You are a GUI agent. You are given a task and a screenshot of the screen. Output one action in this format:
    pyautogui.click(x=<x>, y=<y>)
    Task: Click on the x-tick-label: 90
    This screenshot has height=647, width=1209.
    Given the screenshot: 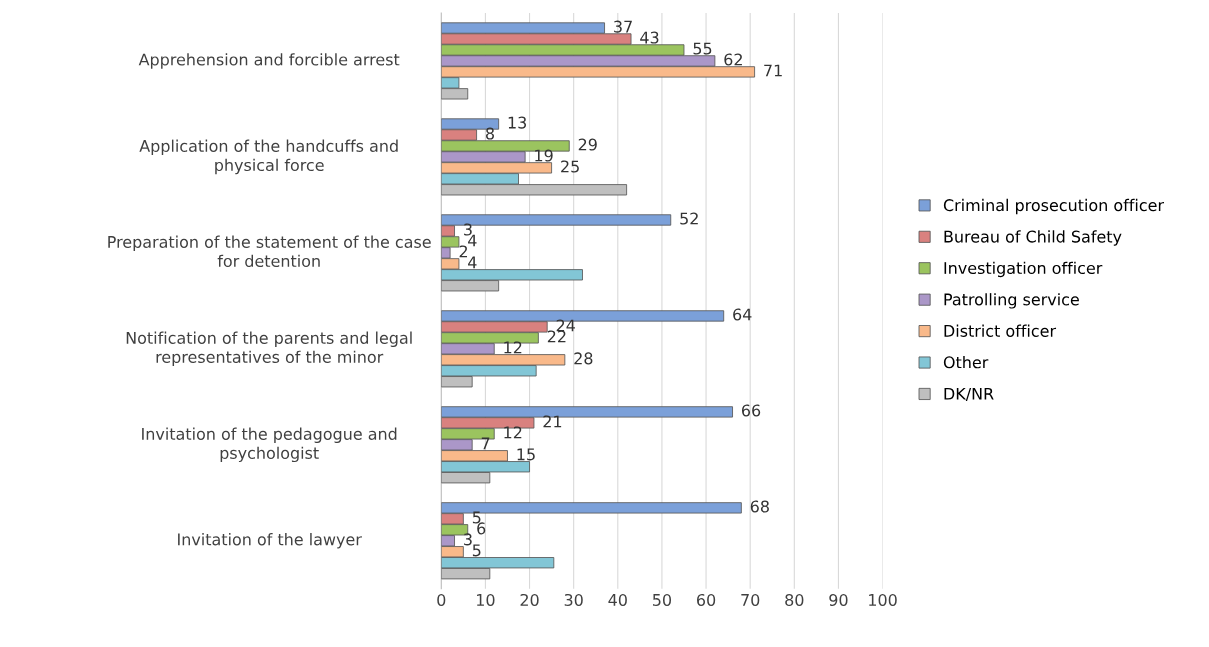 What is the action you would take?
    pyautogui.click(x=838, y=599)
    